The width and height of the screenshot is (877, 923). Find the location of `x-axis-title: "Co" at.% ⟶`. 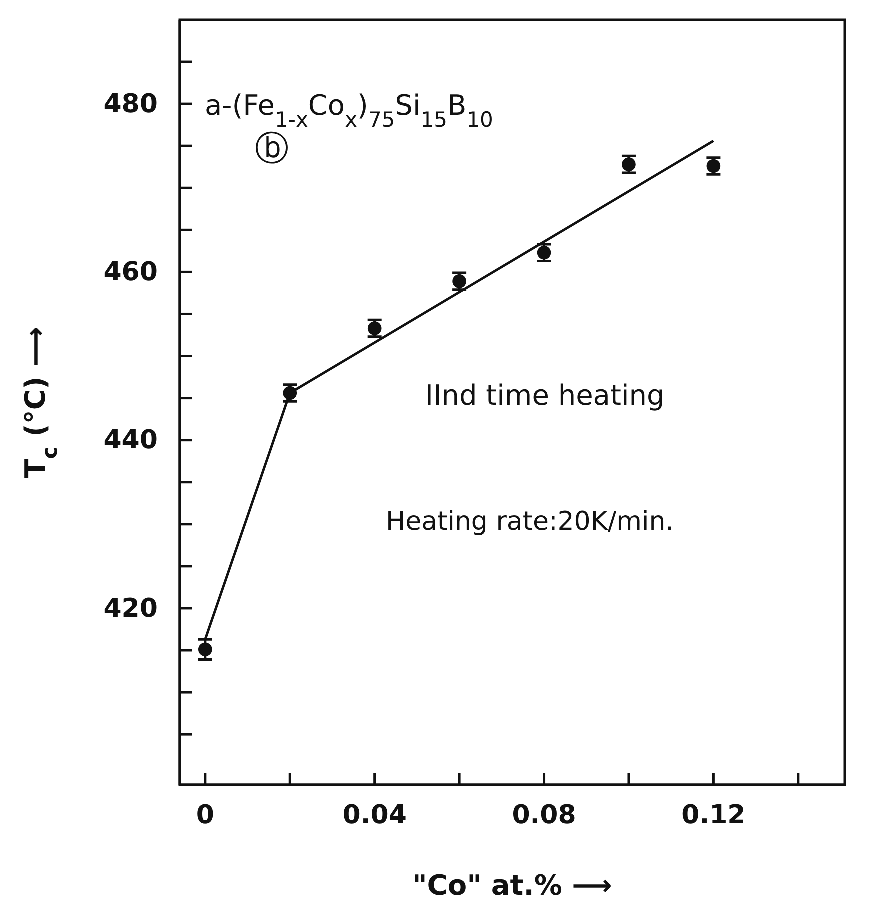

x-axis-title: "Co" at.% ⟶ is located at coordinates (512, 885).